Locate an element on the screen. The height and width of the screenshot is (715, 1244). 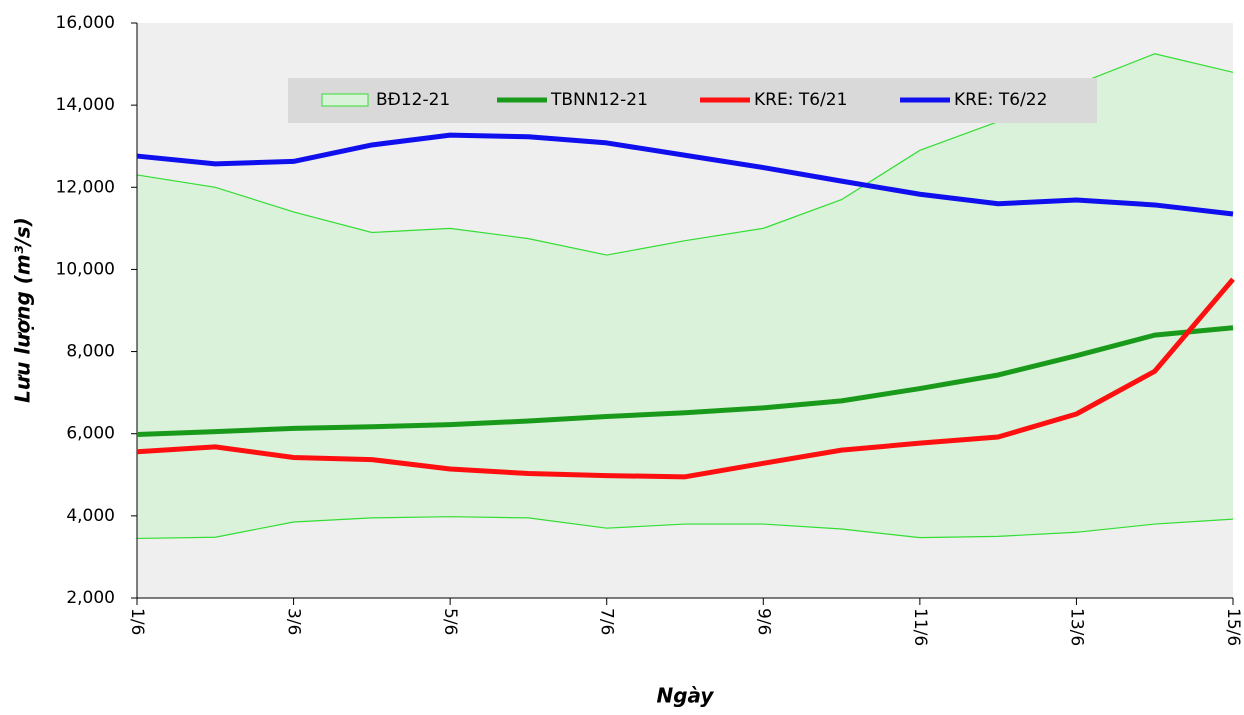
y-tick-label: 6,000 is located at coordinates (90, 434).